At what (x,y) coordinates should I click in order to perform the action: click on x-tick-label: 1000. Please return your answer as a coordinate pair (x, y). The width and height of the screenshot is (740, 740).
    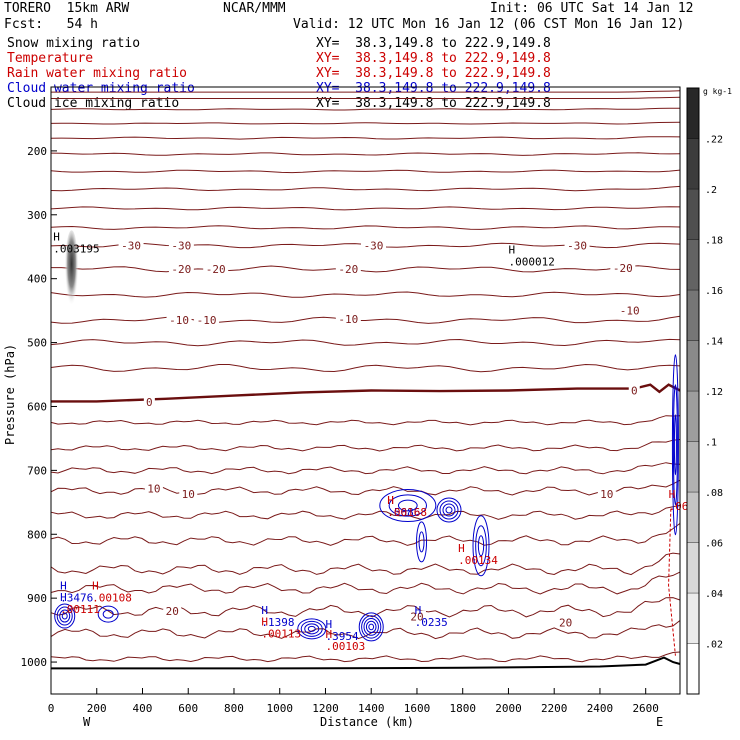
    Looking at the image, I should click on (279, 708).